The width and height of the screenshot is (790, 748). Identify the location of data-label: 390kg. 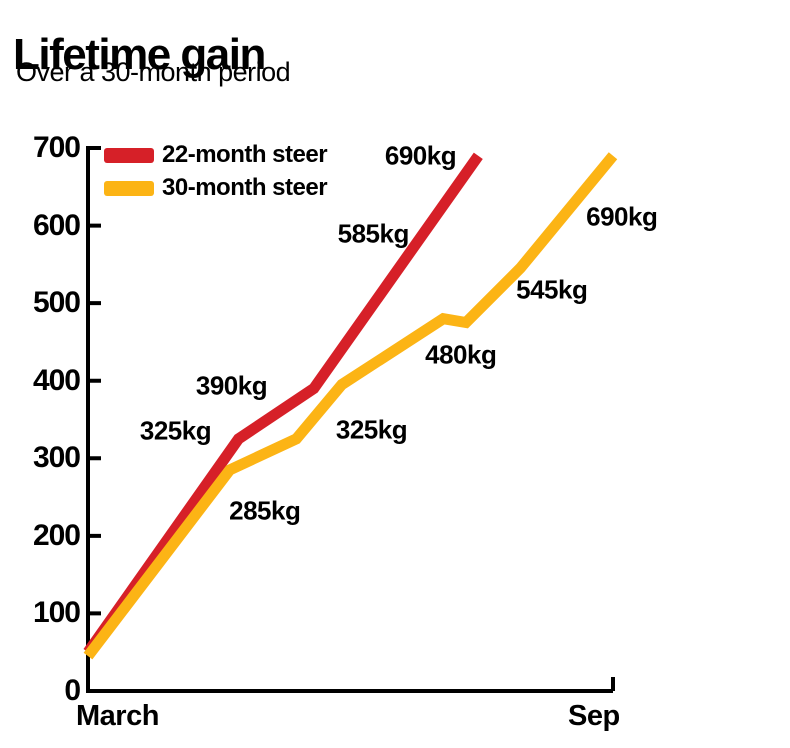
(231, 385).